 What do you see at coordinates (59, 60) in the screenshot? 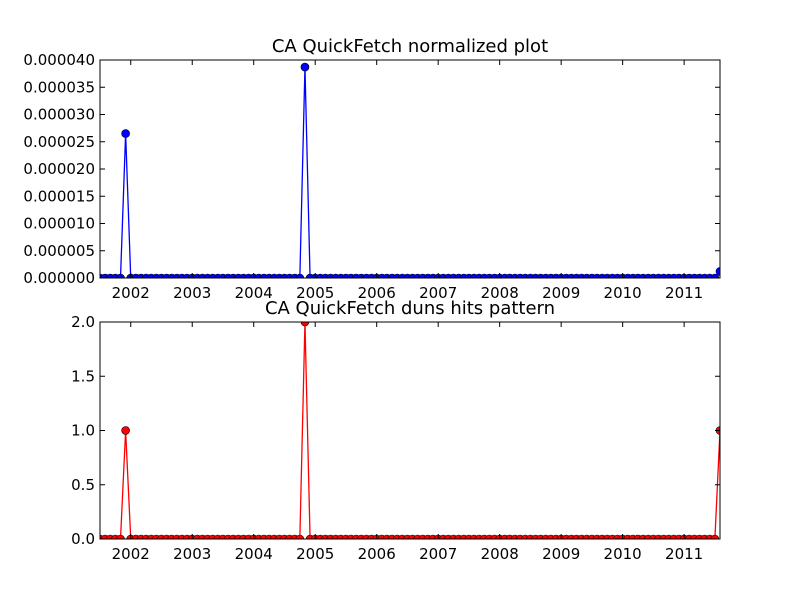
I see `y-tick-label: 0.000040` at bounding box center [59, 60].